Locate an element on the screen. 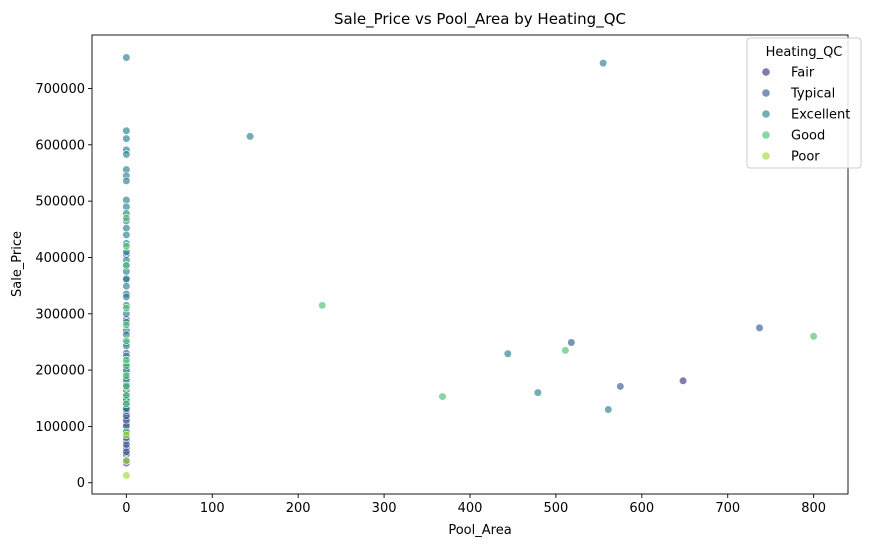 The height and width of the screenshot is (547, 877). y-tick-label: 200000 is located at coordinates (60, 371).